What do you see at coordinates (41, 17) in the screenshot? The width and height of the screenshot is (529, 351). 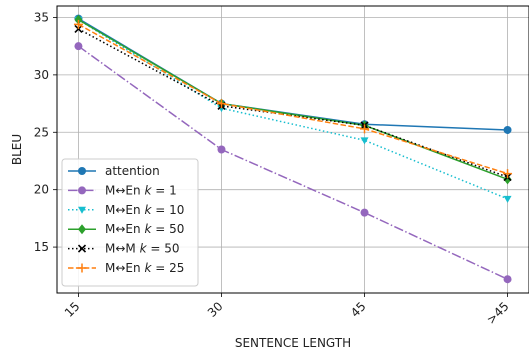 I see `y-tick-label: 35` at bounding box center [41, 17].